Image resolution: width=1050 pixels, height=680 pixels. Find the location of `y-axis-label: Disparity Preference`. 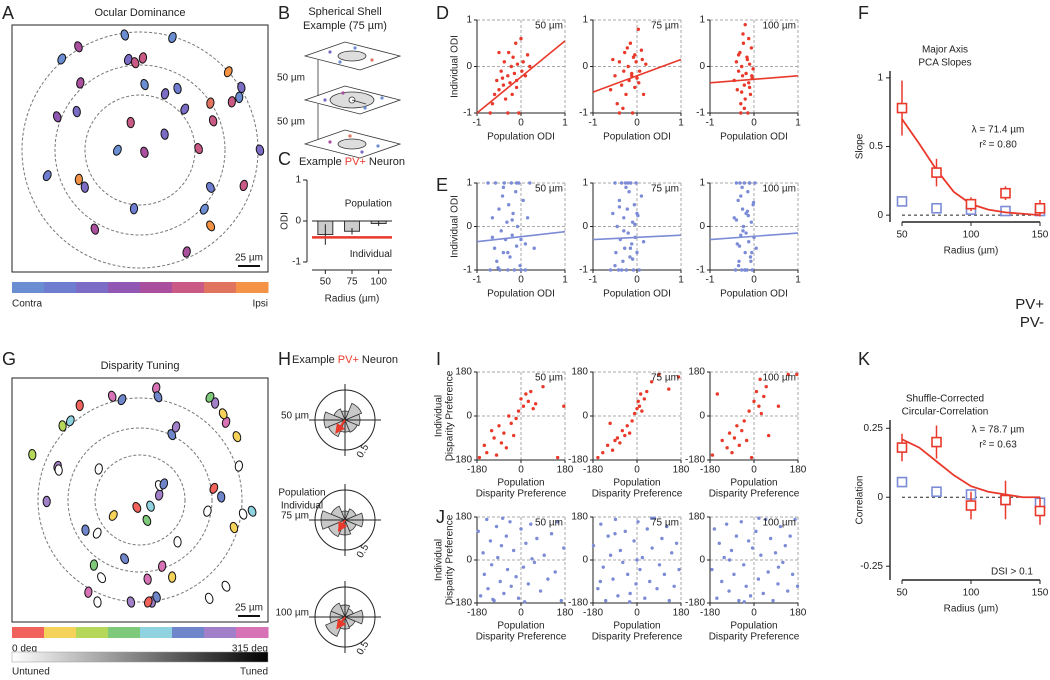

y-axis-label: Disparity Preference is located at coordinates (450, 559).